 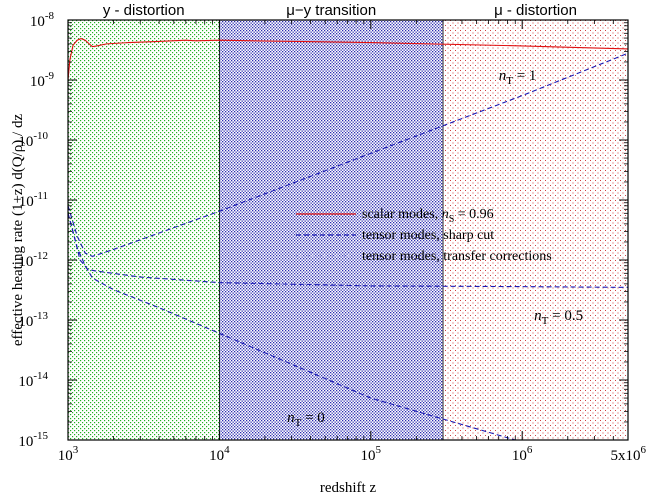 I want to click on y-tick-label: 10⁻¹¹, so click(x=33, y=200).